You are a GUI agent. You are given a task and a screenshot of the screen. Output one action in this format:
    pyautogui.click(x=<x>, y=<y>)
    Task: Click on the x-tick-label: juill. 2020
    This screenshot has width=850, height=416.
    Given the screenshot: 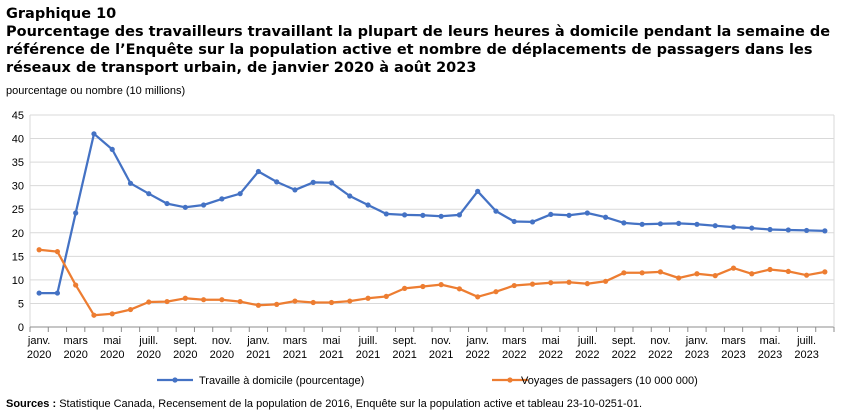 What is the action you would take?
    pyautogui.click(x=149, y=348)
    